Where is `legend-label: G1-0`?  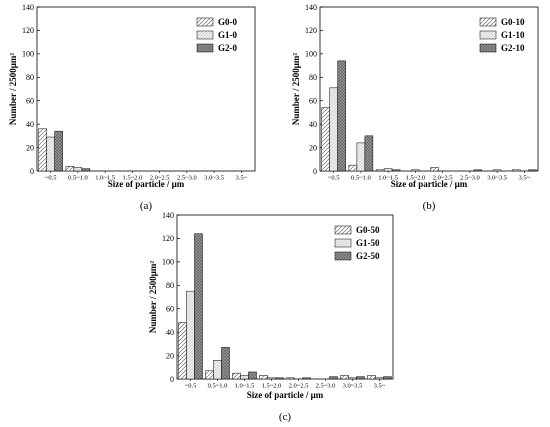
legend-label: G1-0 is located at coordinates (227, 35).